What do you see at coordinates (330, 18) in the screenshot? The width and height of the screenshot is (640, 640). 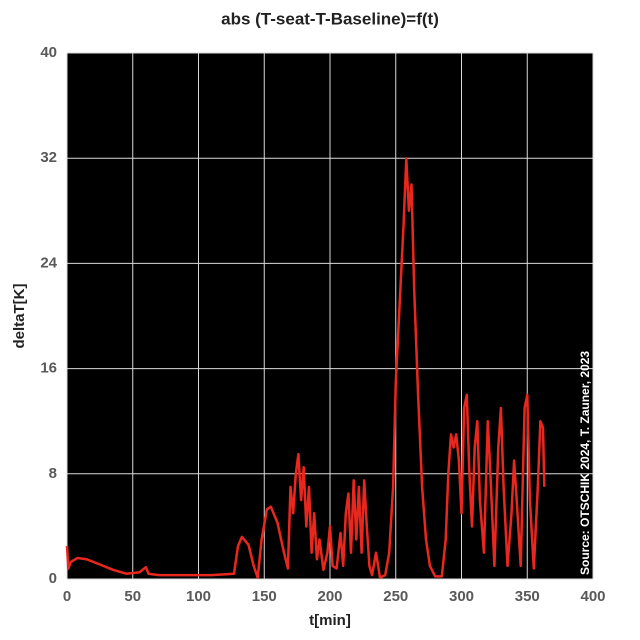 I see `chart-title: abs (T-seat-T-Baseline)=f(t)` at bounding box center [330, 18].